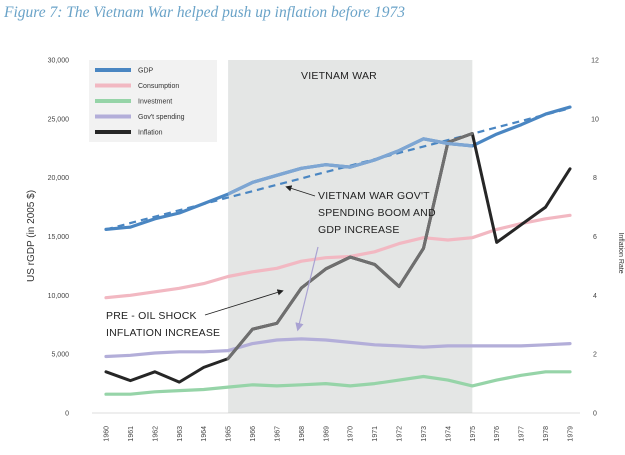  Describe the element at coordinates (59, 178) in the screenshot. I see `y-tick-label: 20,000` at that location.